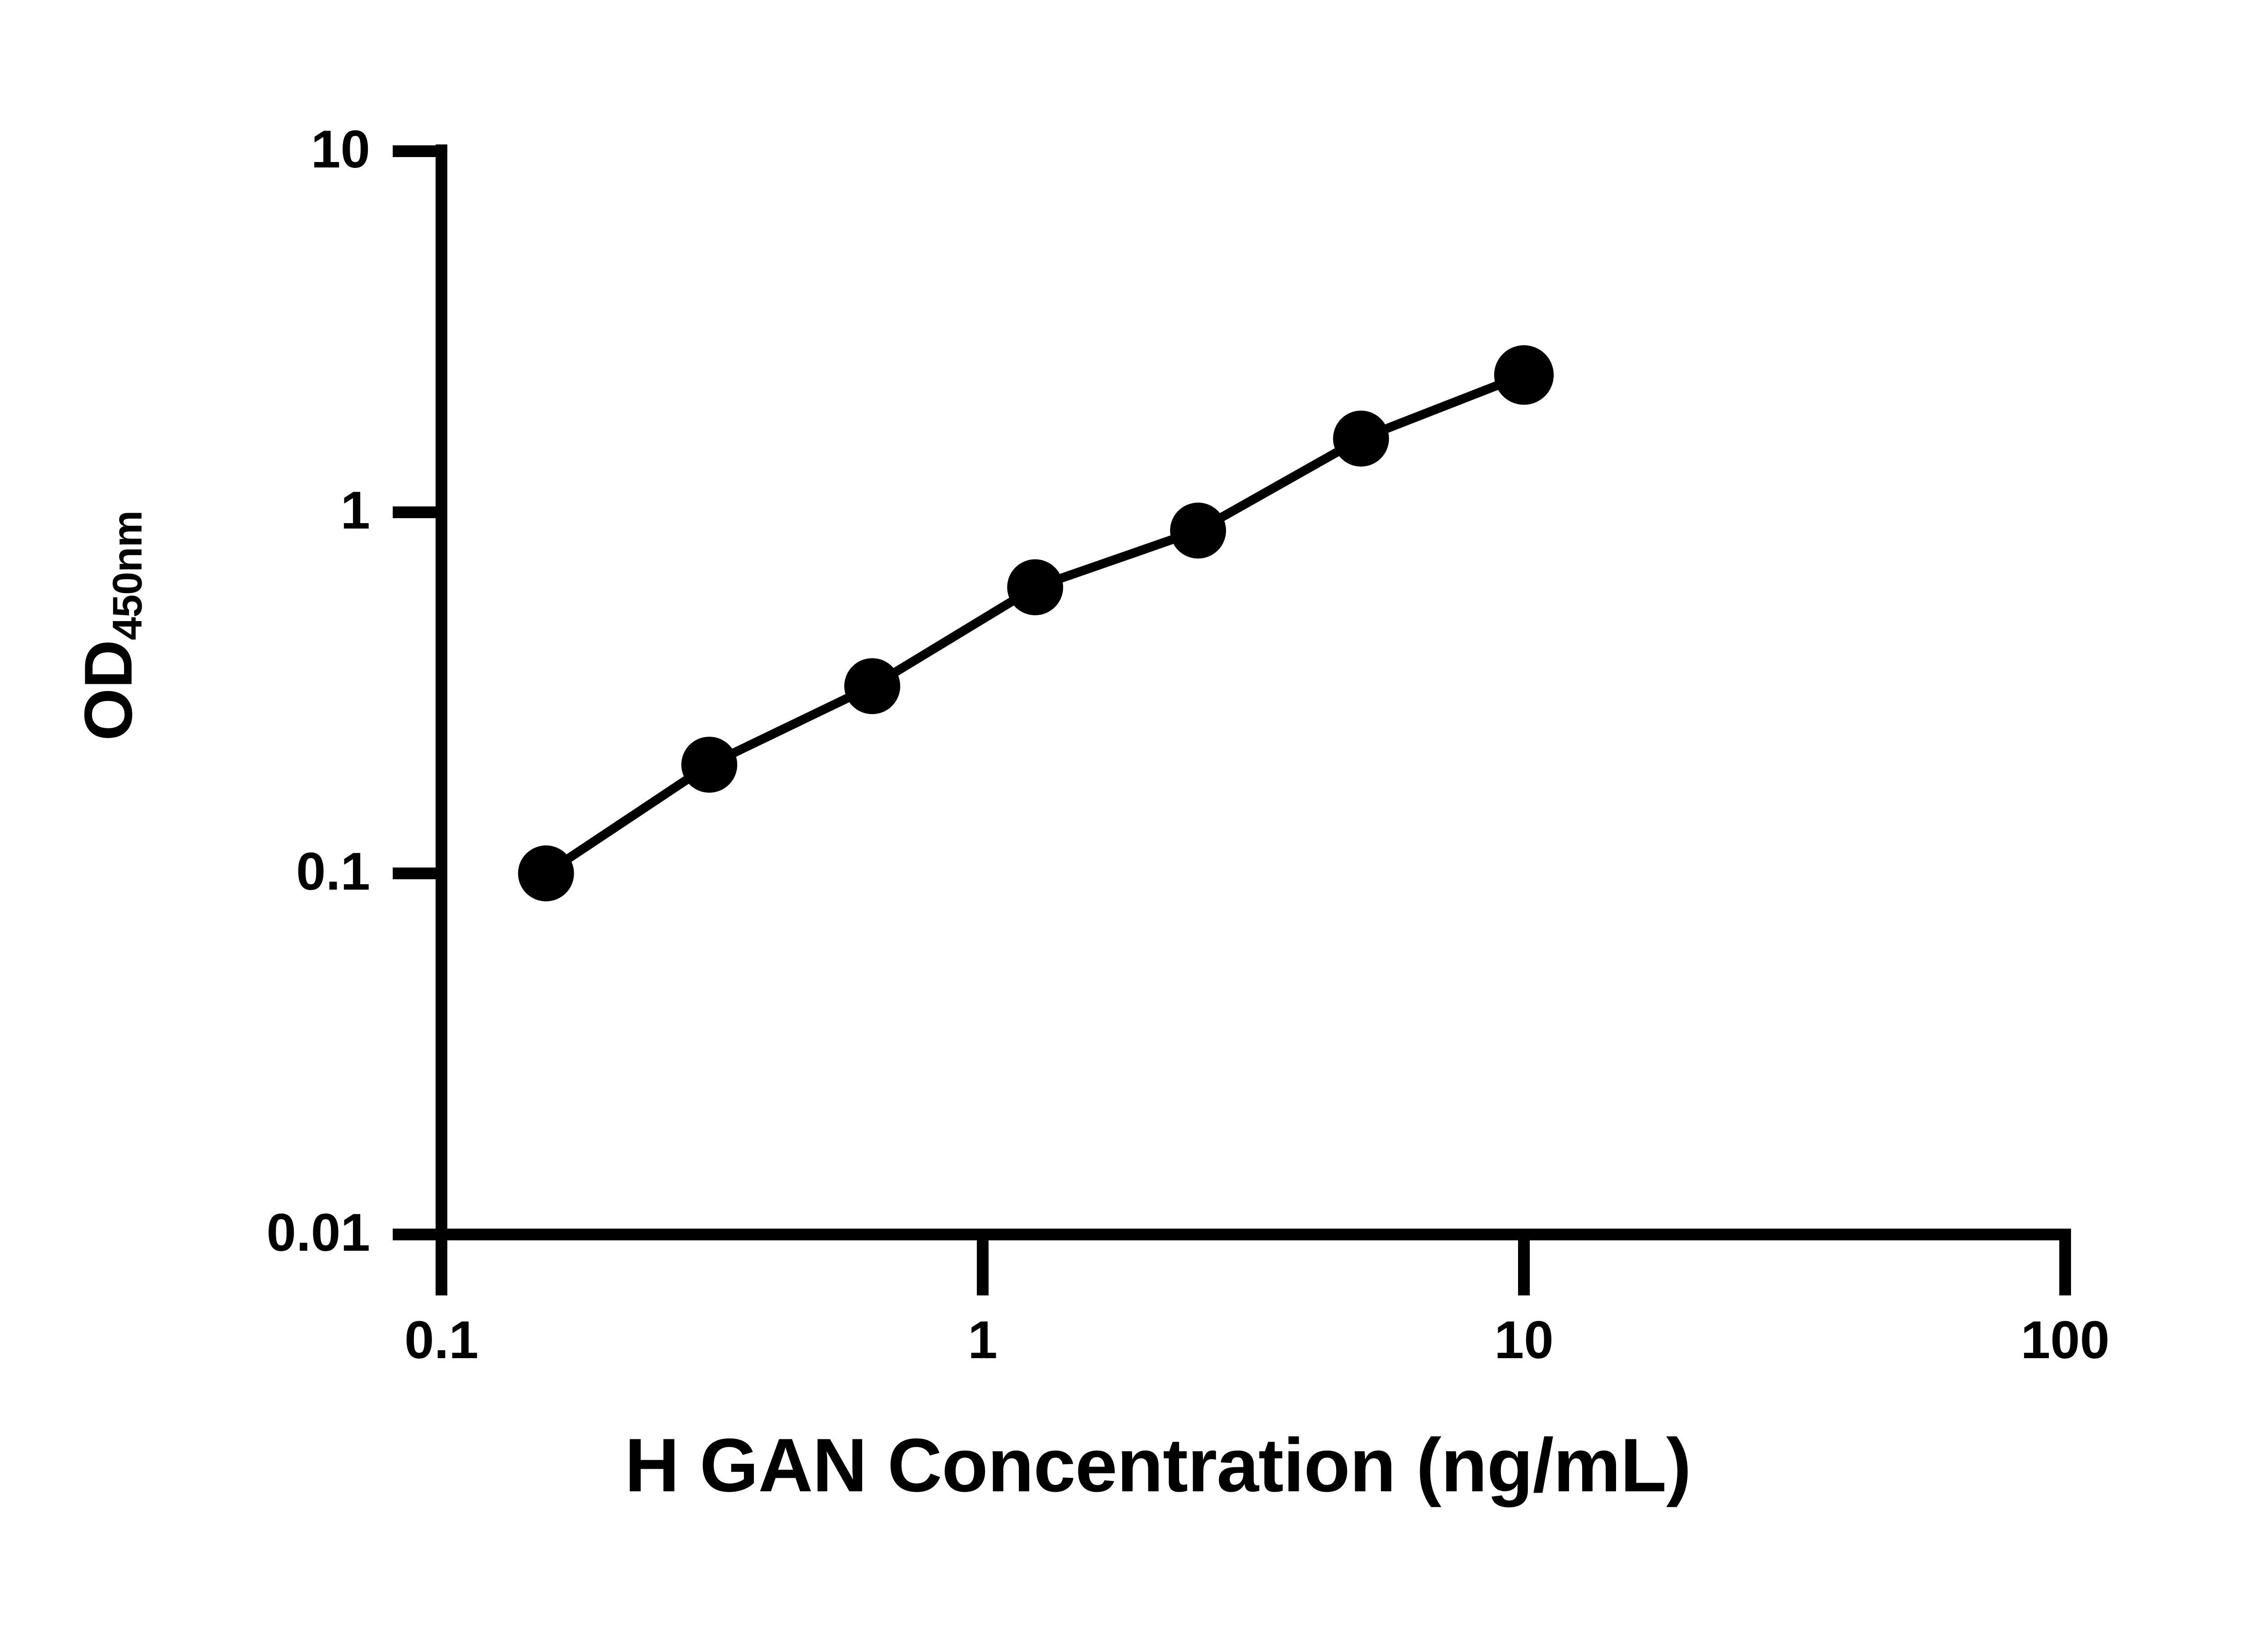 Image resolution: width=2257 pixels, height=1652 pixels. I want to click on x-axis-title: H GAN Concentration (ng/mL), so click(1158, 1465).